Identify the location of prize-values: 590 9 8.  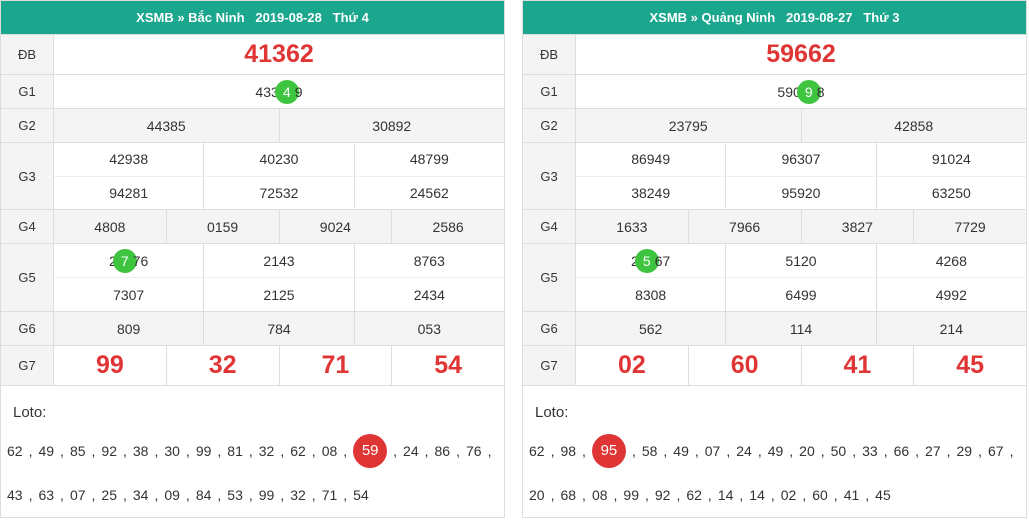
(801, 91).